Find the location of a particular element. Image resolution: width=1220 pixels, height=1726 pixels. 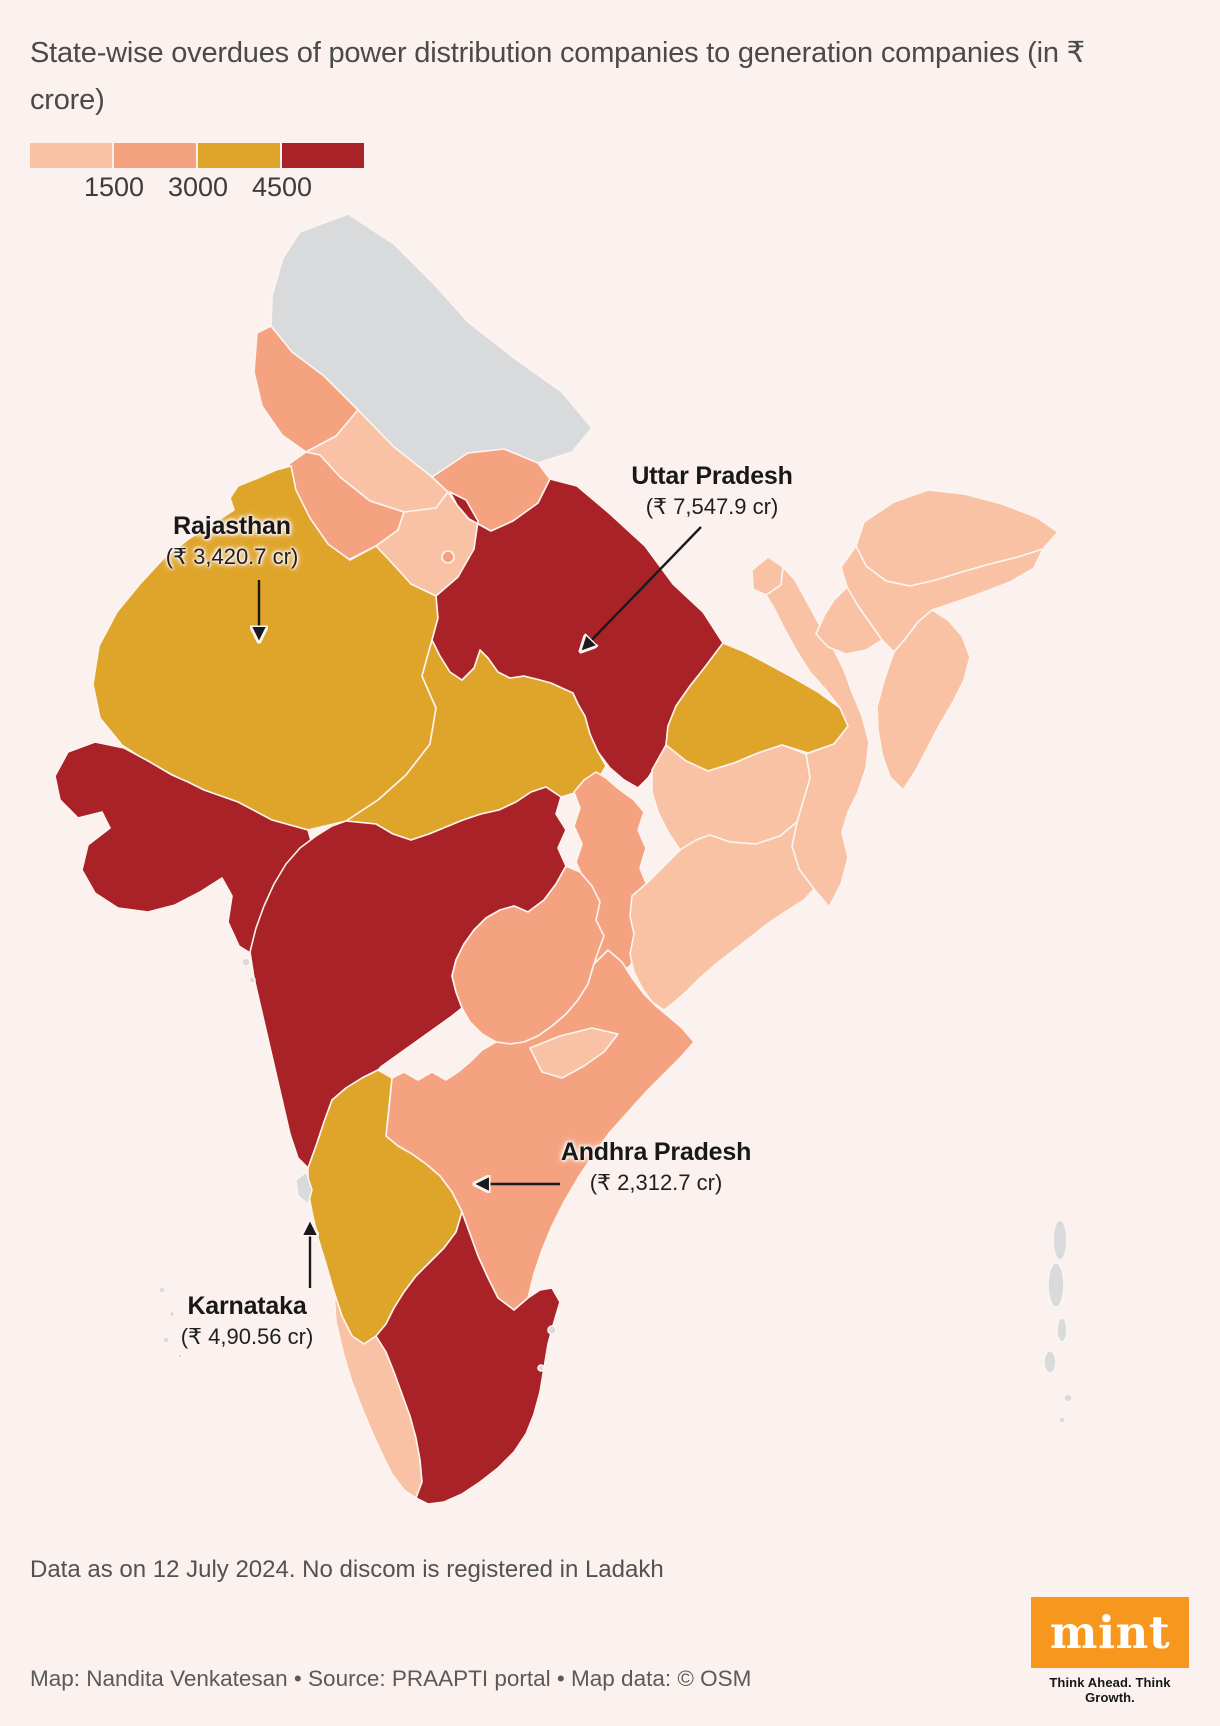

mint-tagline: Think Ahead. Think Growth. is located at coordinates (1110, 1690).